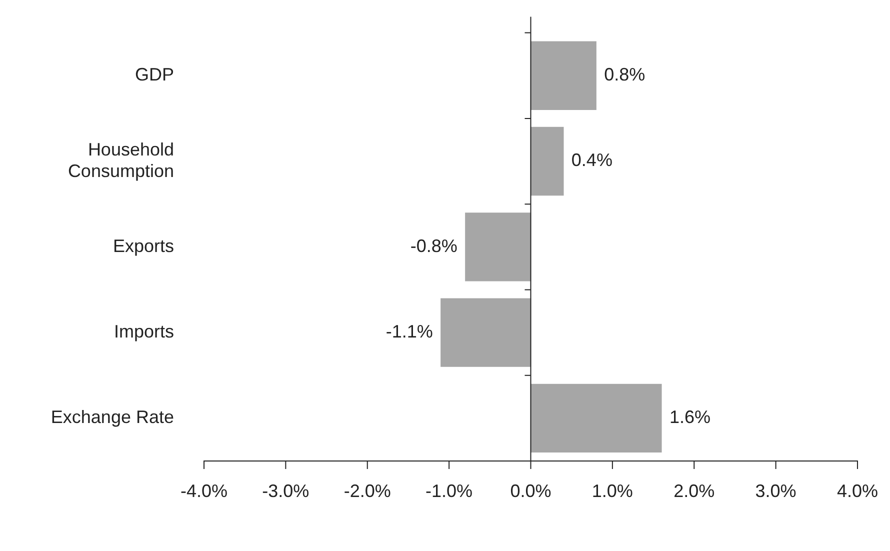  Describe the element at coordinates (143, 246) in the screenshot. I see `y-tick-label: Exports` at that location.